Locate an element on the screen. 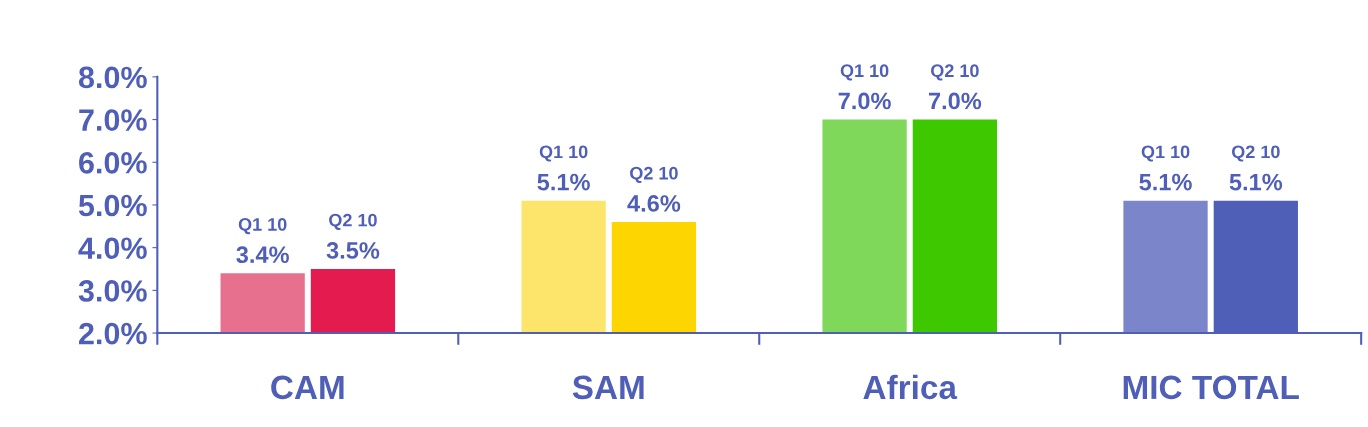  x-tick-label: SAM is located at coordinates (608, 387).